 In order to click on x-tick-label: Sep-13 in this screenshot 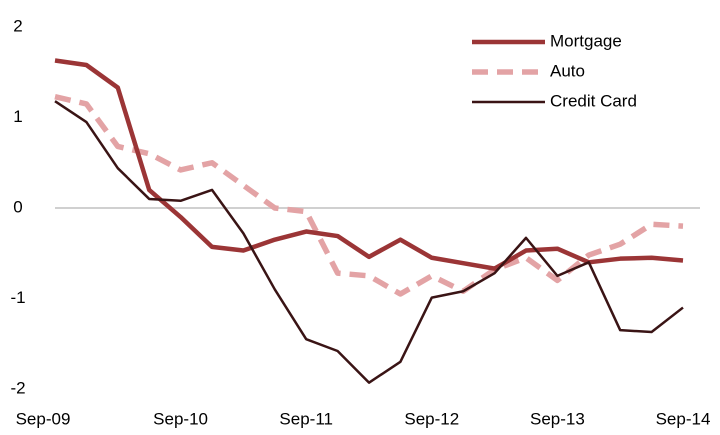, I will do `click(557, 418)`.